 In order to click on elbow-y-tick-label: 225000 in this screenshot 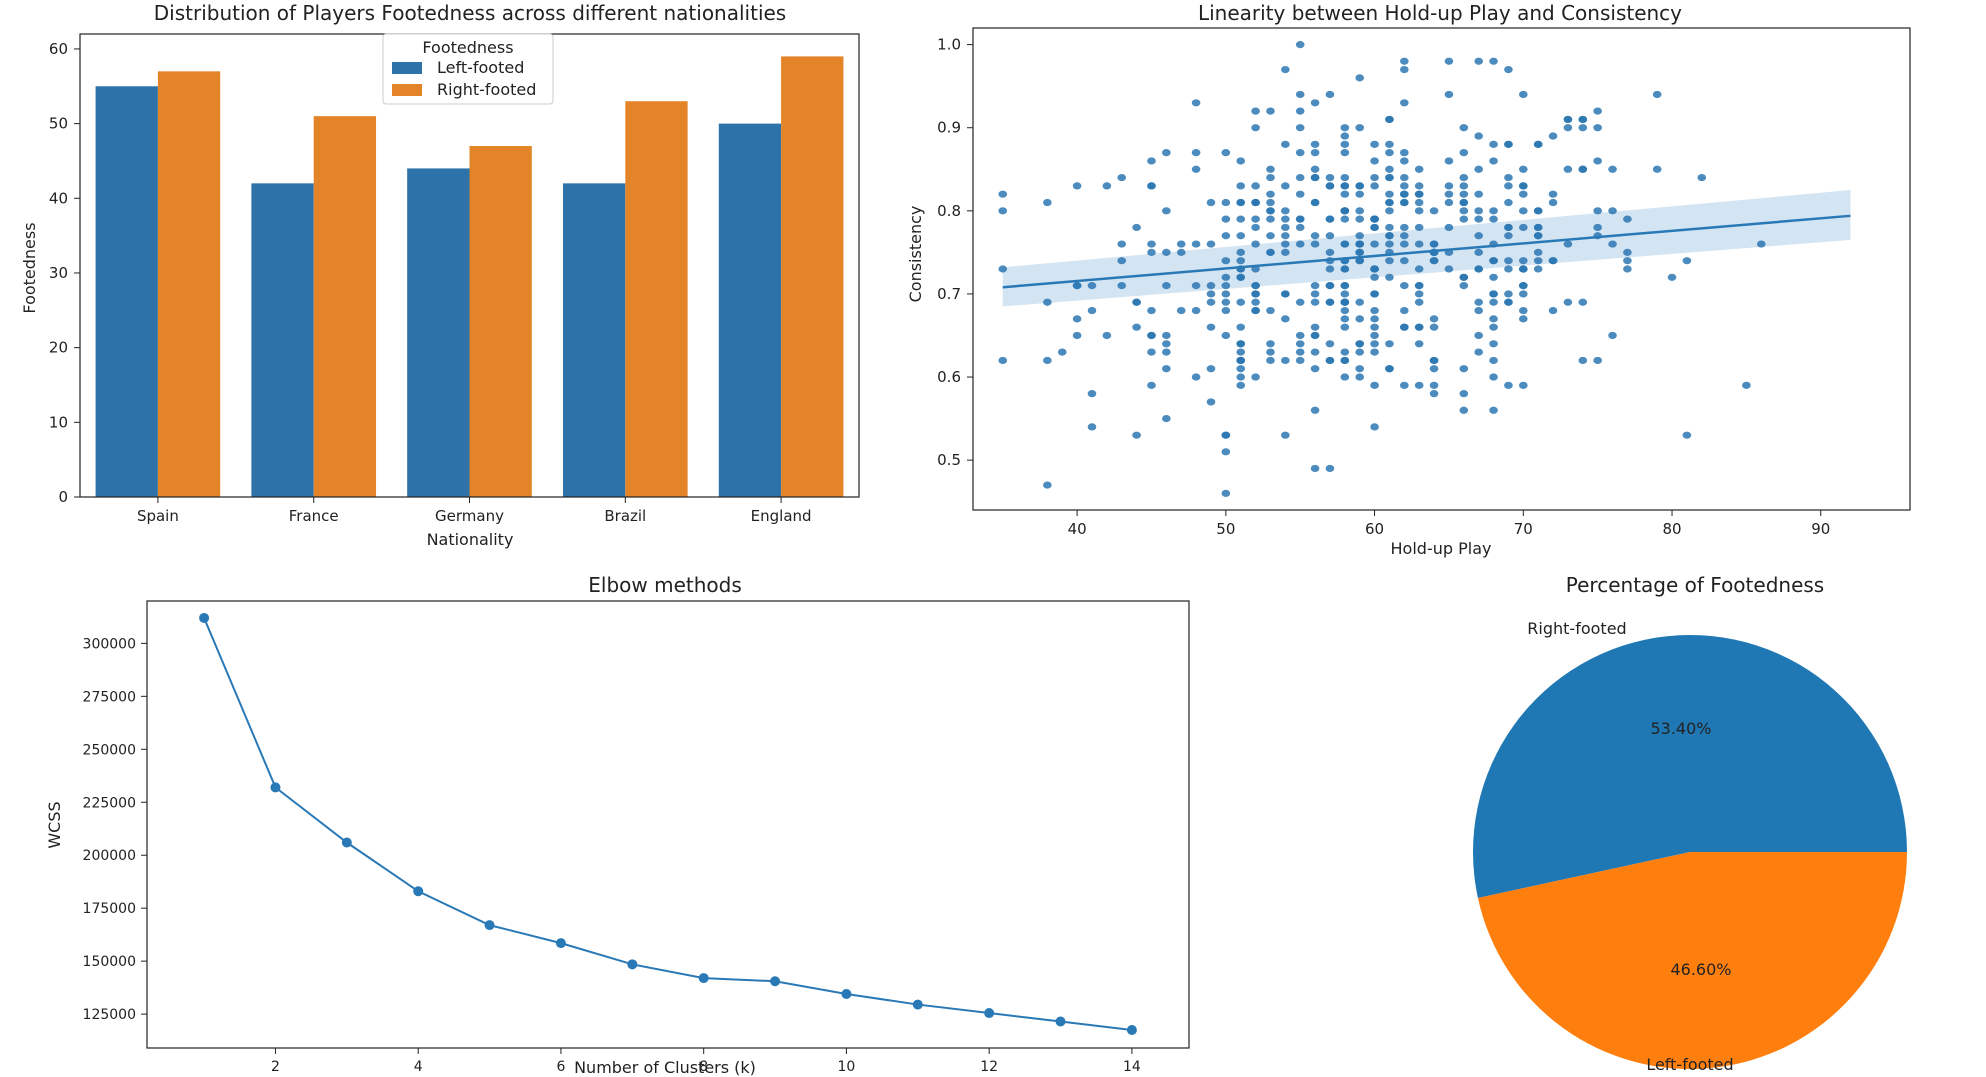, I will do `click(109, 803)`.